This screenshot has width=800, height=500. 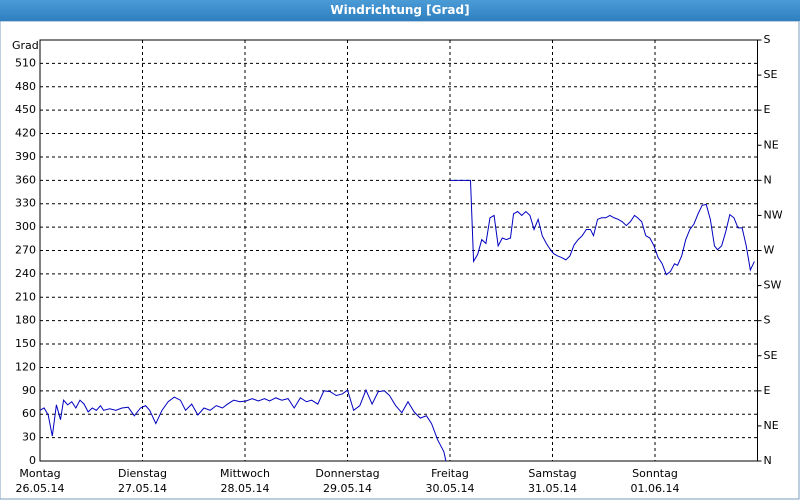 What do you see at coordinates (25, 343) in the screenshot?
I see `y-tick-label: 150` at bounding box center [25, 343].